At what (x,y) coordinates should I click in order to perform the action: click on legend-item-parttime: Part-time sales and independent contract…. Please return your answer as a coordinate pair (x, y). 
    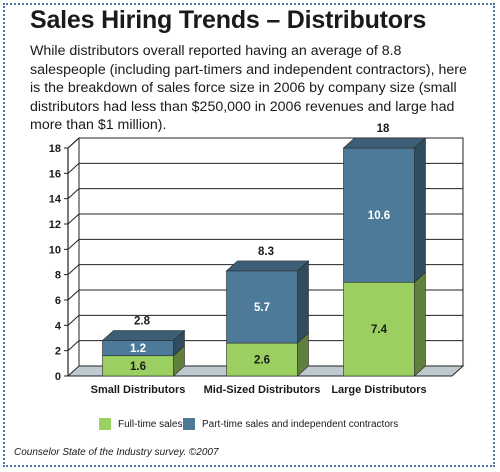
    Looking at the image, I should click on (290, 424).